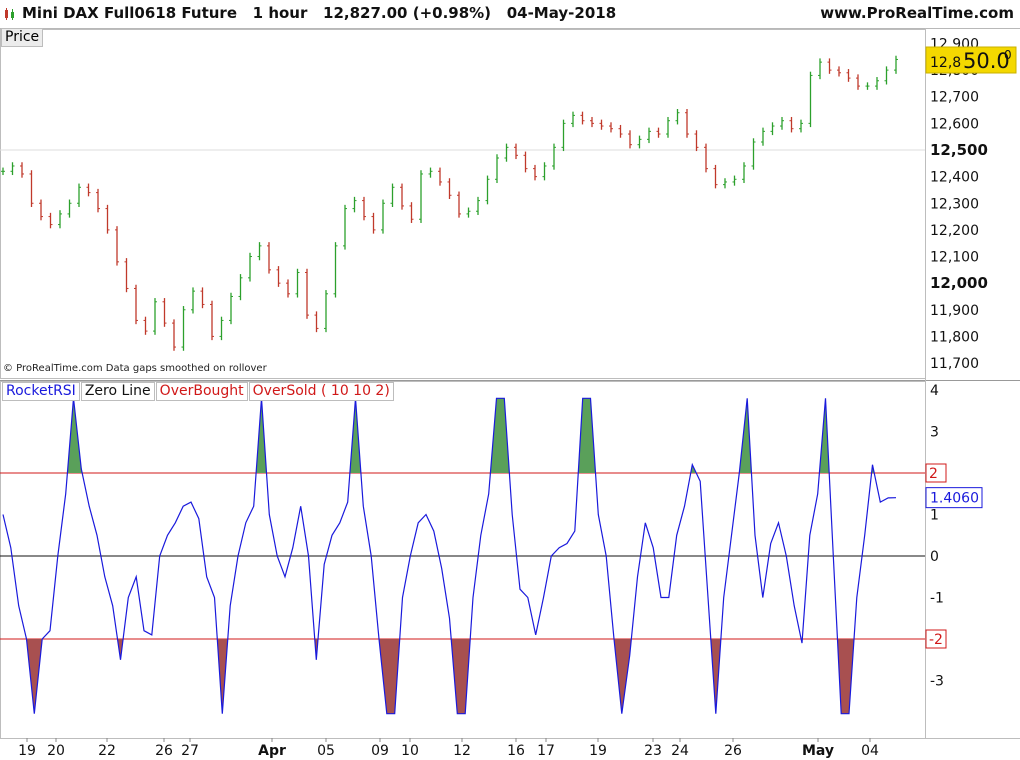 The width and height of the screenshot is (1020, 760). I want to click on last-price-main: 50.0, so click(986, 61).